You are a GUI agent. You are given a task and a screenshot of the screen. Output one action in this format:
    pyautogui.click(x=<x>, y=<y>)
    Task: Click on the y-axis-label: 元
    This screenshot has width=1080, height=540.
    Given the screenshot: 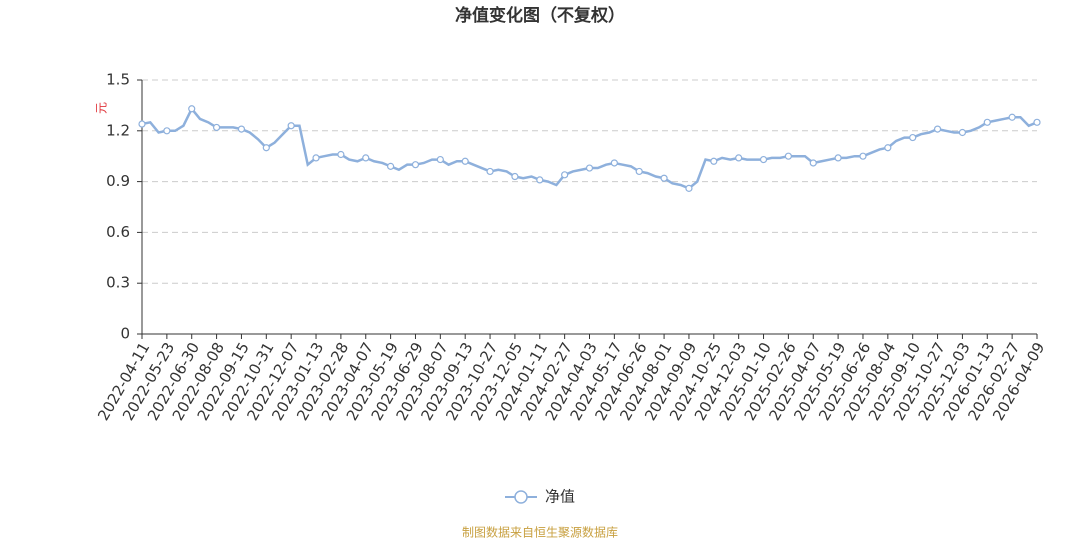 What is the action you would take?
    pyautogui.click(x=102, y=108)
    